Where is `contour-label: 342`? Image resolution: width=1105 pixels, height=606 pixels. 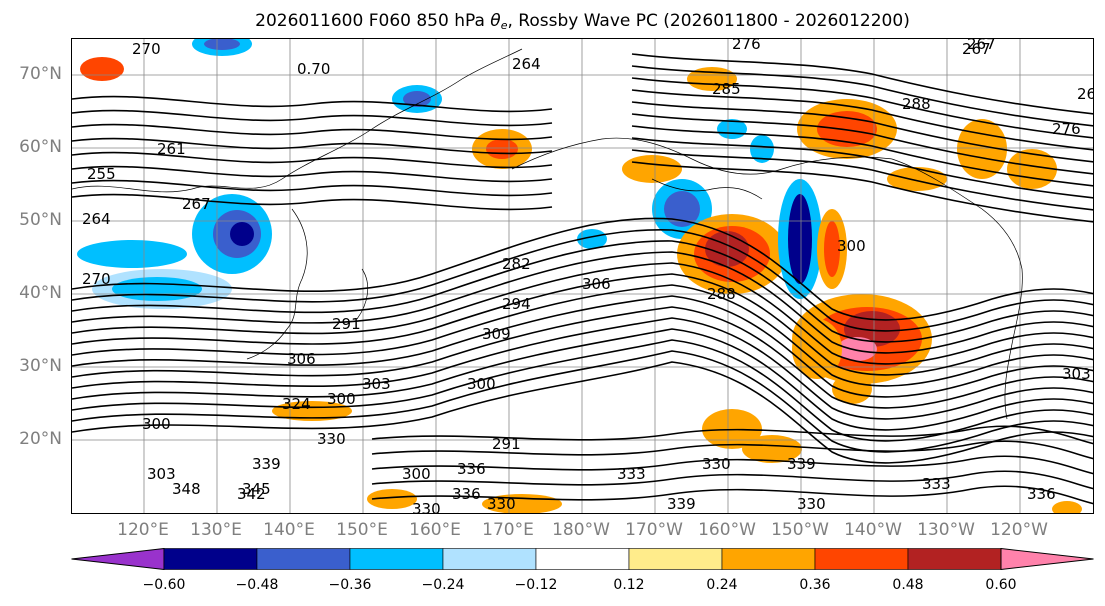
contour-label: 342 is located at coordinates (251, 494).